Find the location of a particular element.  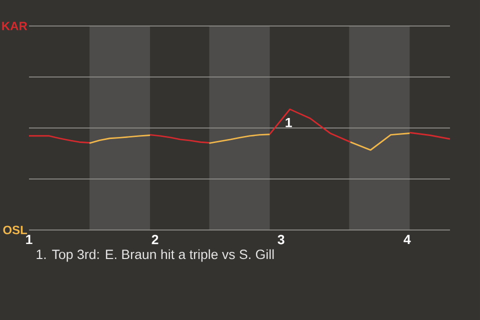

annotation: 1 is located at coordinates (289, 123).